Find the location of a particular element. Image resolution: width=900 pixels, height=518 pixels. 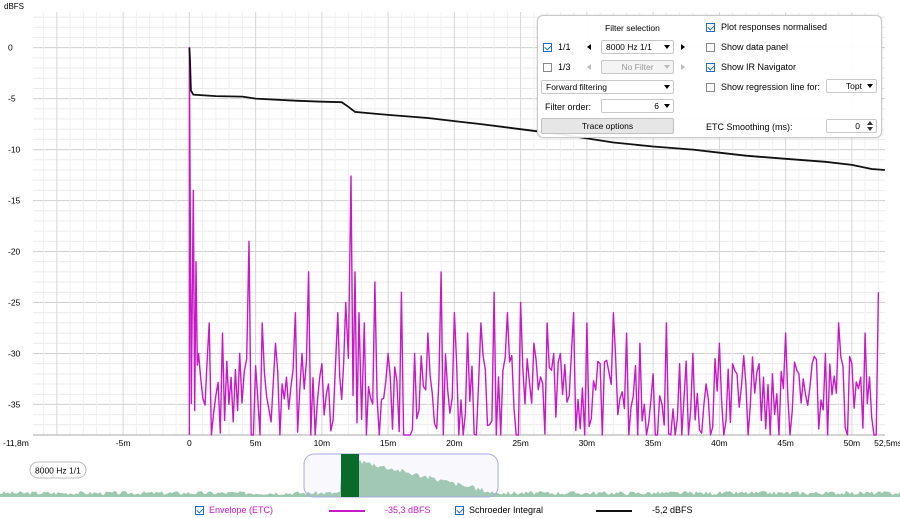

filter-1-1-prev-icon is located at coordinates (589, 47).